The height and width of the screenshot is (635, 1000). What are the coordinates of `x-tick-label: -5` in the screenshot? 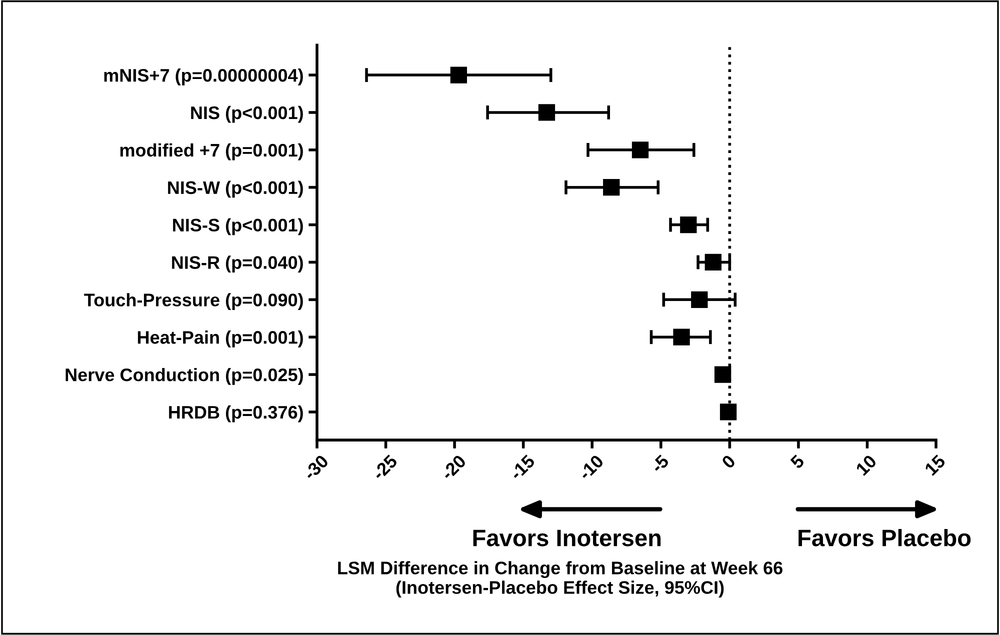 It's located at (660, 464).